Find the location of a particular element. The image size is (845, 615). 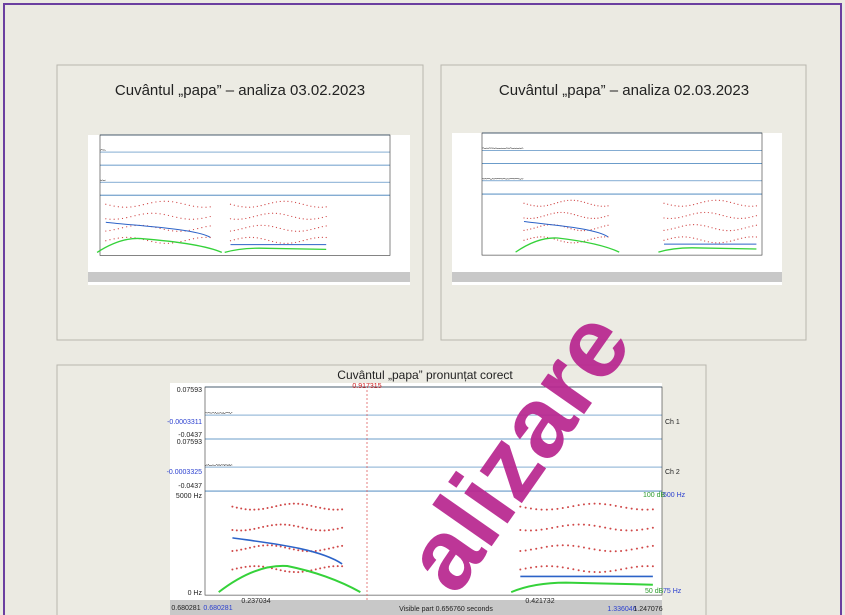

label: 1.247076 is located at coordinates (647, 609).